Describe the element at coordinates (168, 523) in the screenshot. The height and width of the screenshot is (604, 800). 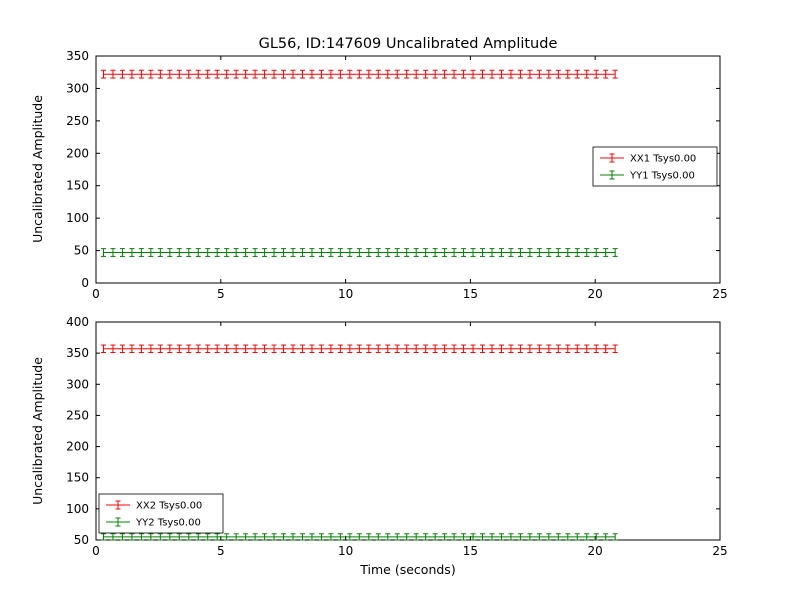
I see `legend-label: YY2 Tsys0.00` at that location.